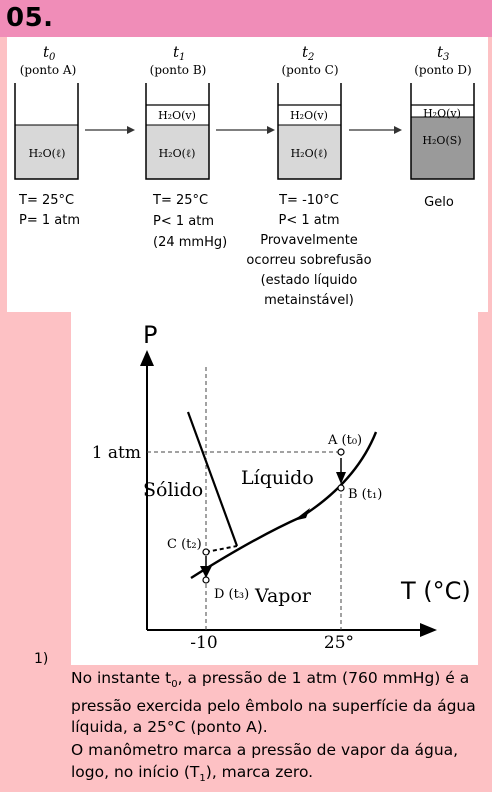 The image size is (492, 792). I want to click on stage-3: t3 (ponto D) H₂O(v) H₂O(S) Gelo, so click(442, 126).